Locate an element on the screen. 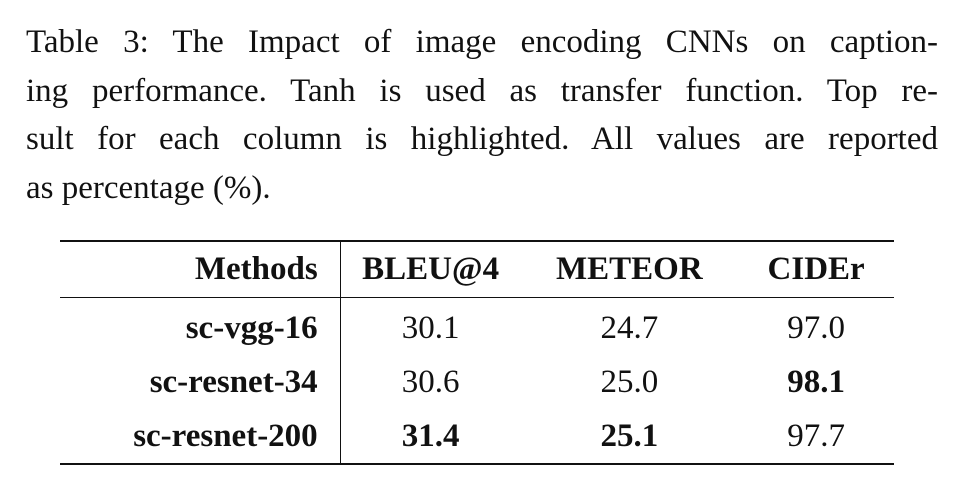 The image size is (962, 496). method-cell: sc-resnet-34 is located at coordinates (200, 382).